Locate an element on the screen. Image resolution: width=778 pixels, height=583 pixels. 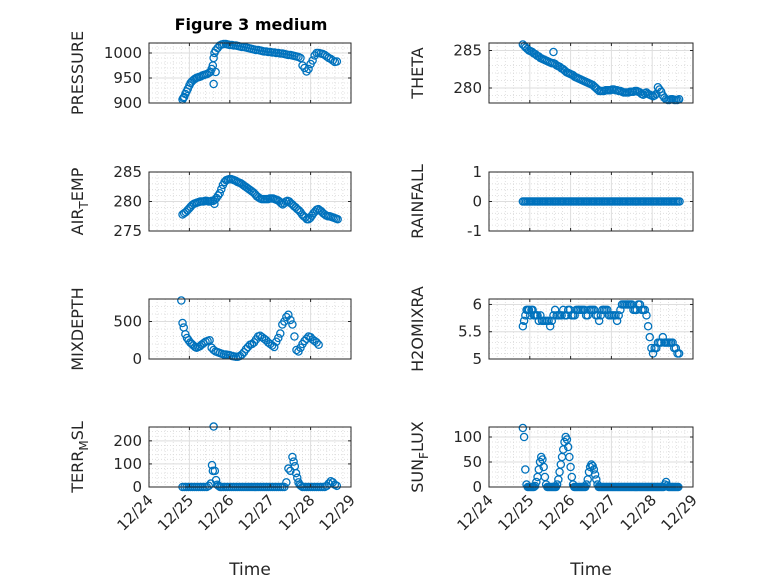
y-axis-label: PRESSURE is located at coordinates (77, 73).